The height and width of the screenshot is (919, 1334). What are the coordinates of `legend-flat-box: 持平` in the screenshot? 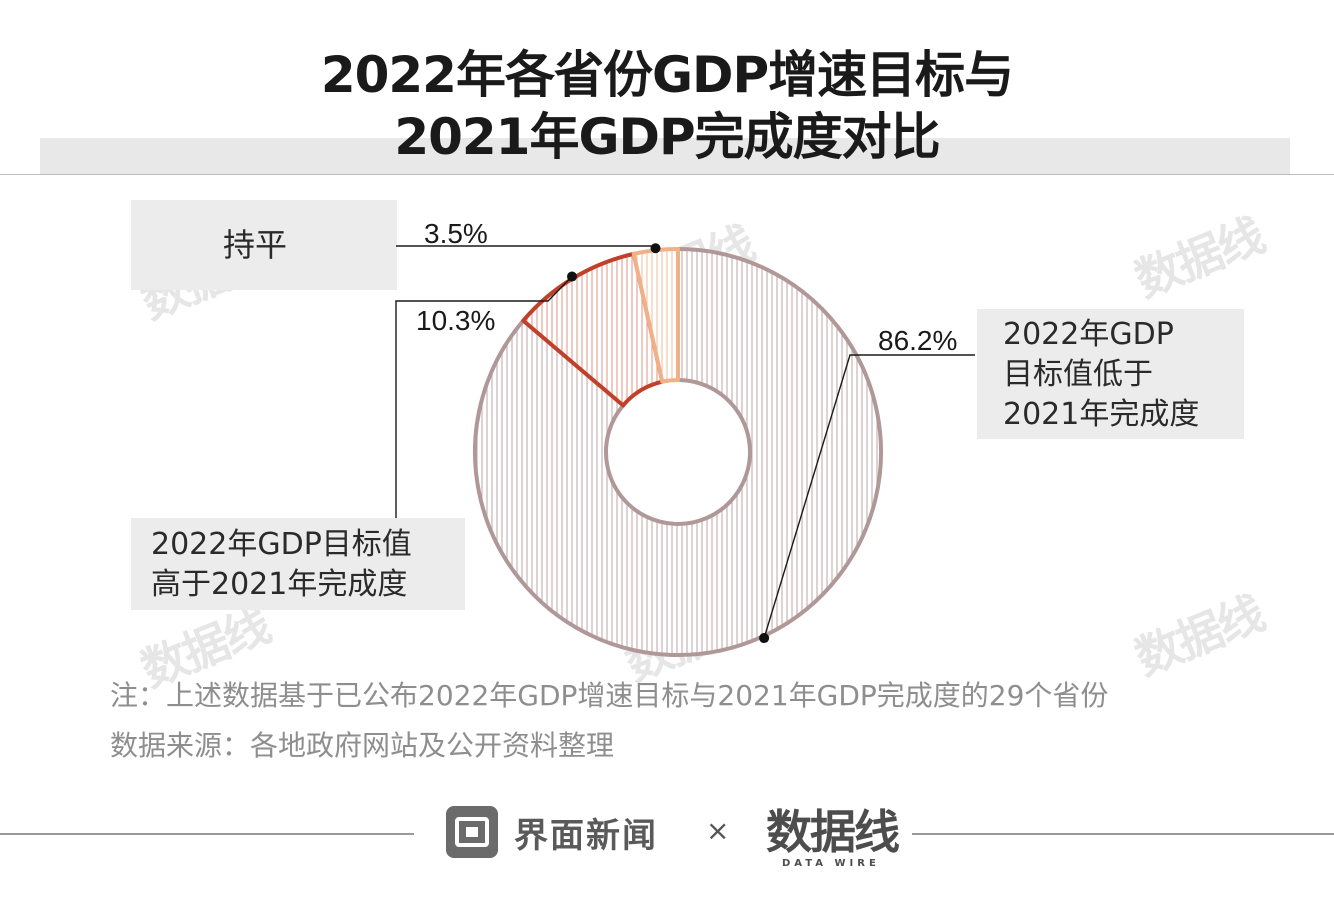 It's located at (264, 245).